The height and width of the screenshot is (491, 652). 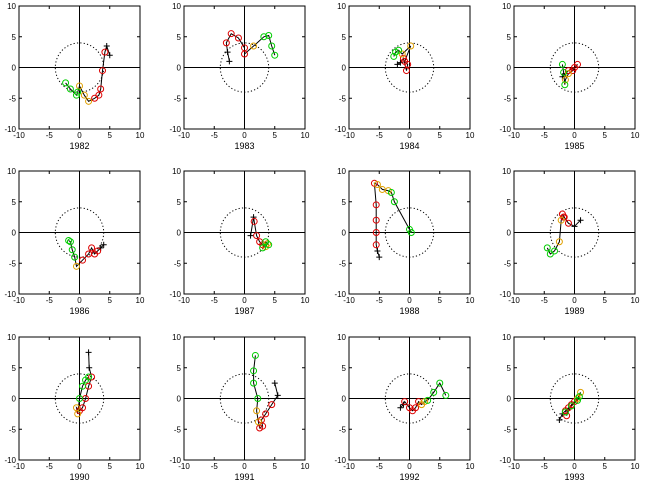 I want to click on trajectory-line, so click(x=392, y=220).